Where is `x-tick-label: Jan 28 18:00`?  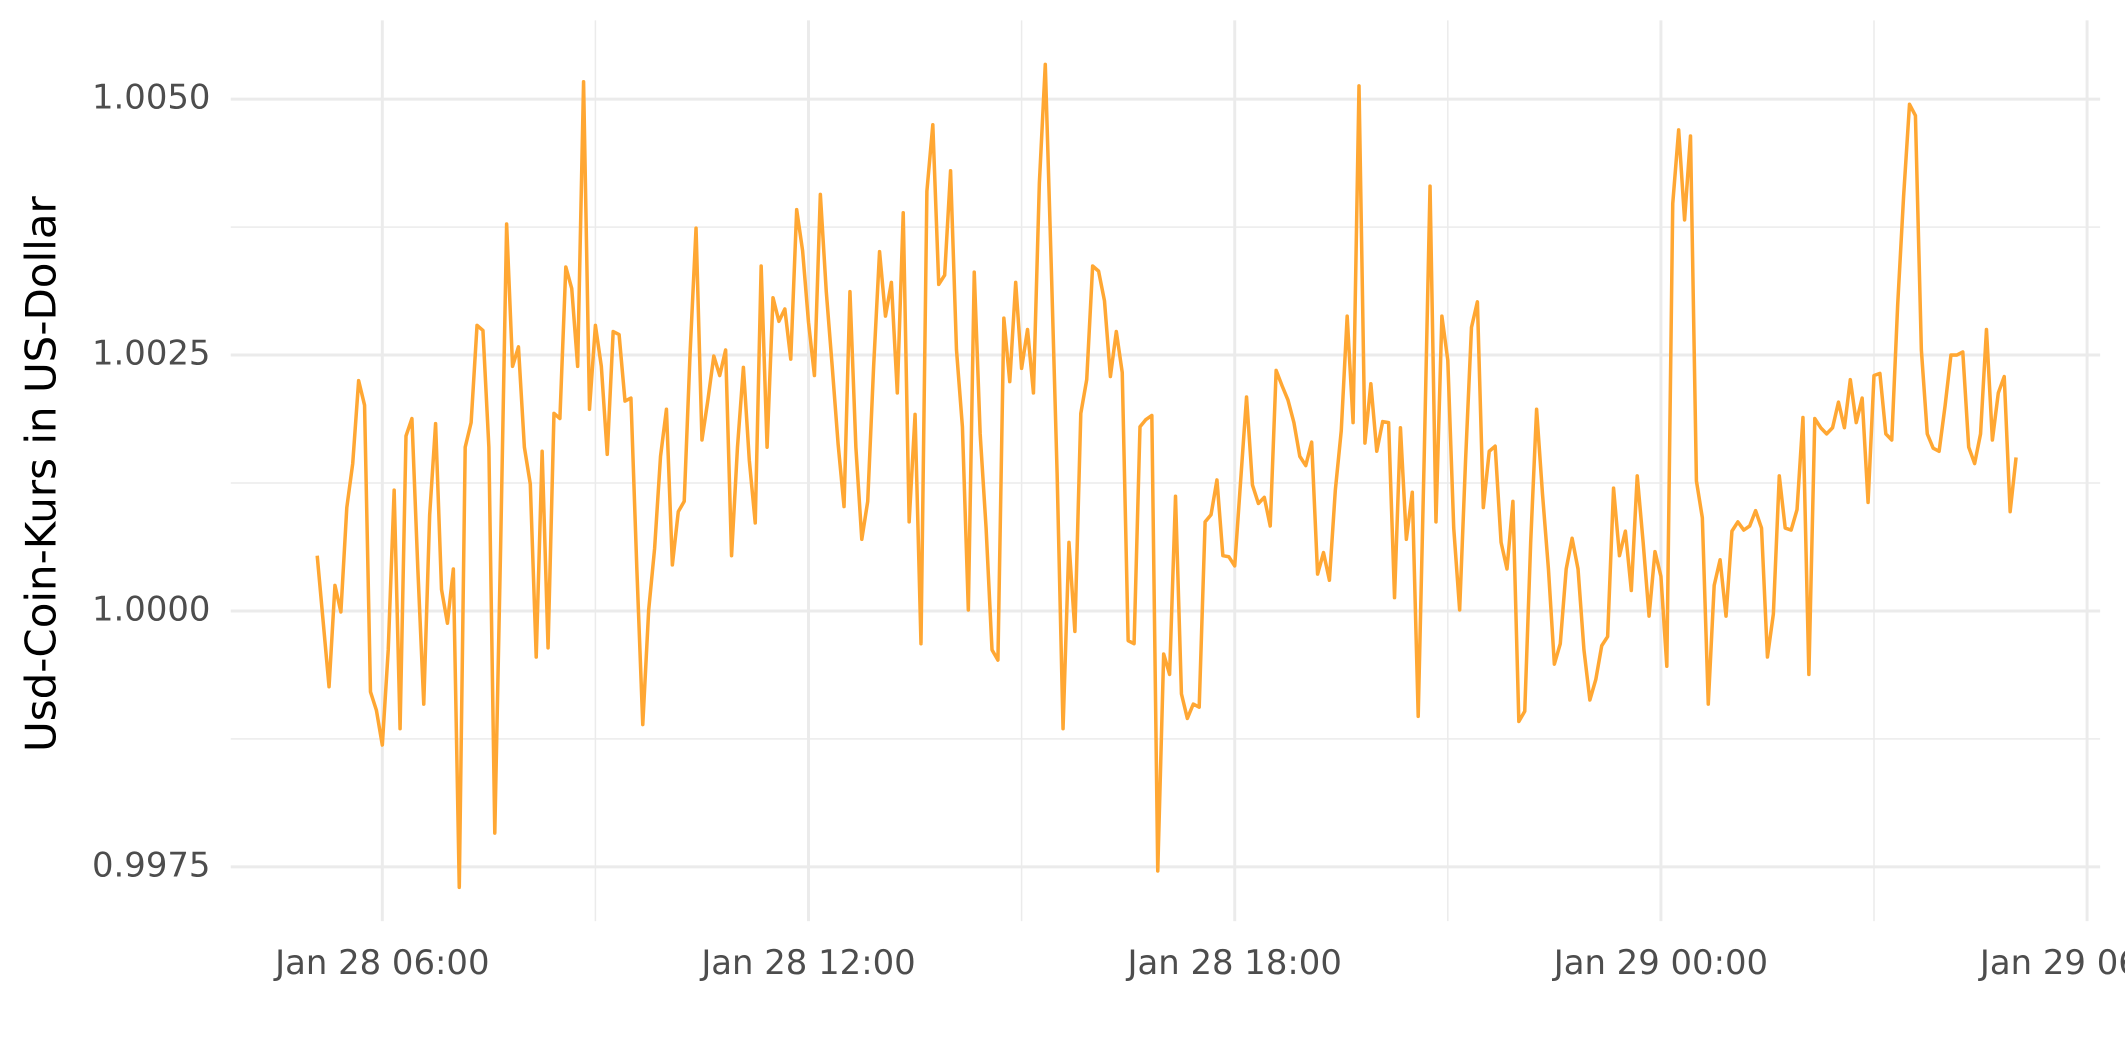 x-tick-label: Jan 28 18:00 is located at coordinates (1234, 962).